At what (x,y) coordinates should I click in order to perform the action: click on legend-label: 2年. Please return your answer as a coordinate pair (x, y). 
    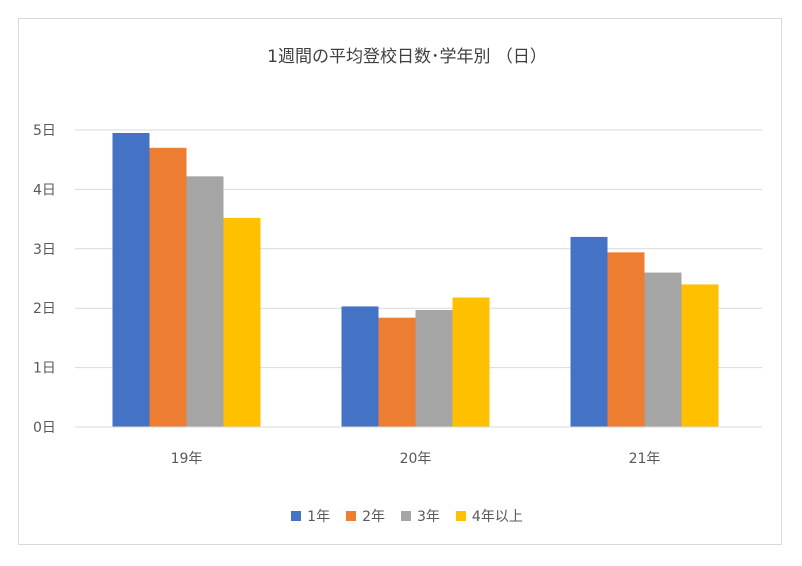
    Looking at the image, I should click on (373, 517).